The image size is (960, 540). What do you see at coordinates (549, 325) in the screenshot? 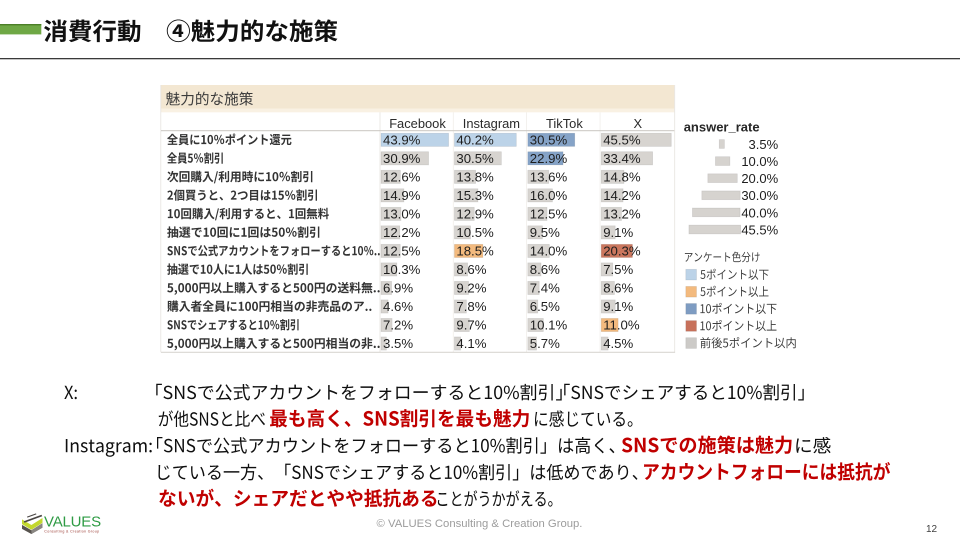
I see `svg-text: 10.1%` at bounding box center [549, 325].